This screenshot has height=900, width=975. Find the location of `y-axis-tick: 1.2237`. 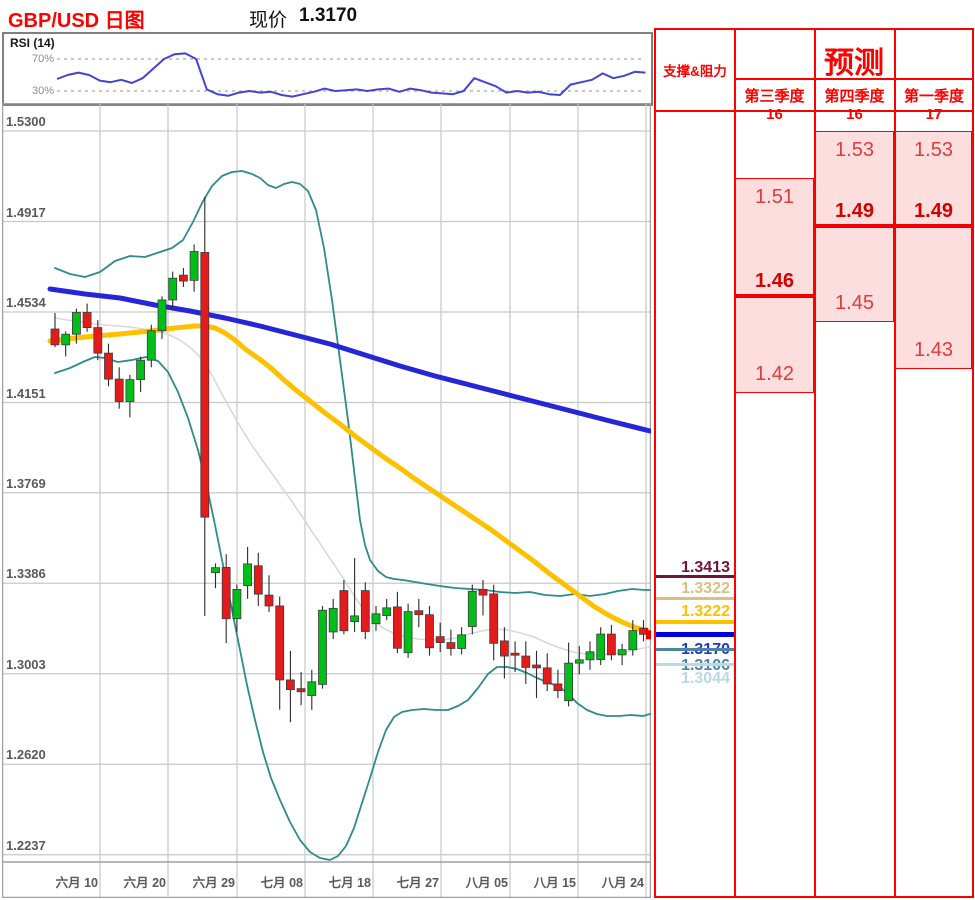

y-axis-tick: 1.2237 is located at coordinates (26, 845).